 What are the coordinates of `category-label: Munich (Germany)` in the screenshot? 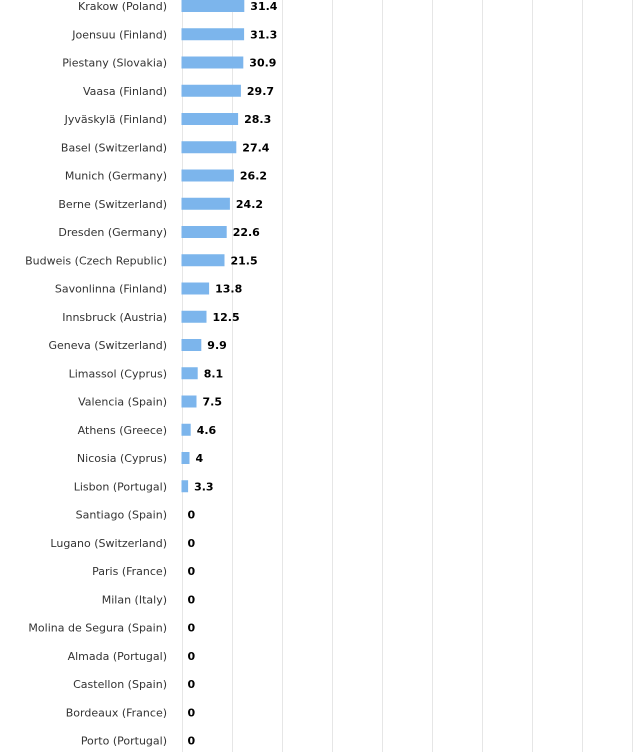 It's located at (116, 176).